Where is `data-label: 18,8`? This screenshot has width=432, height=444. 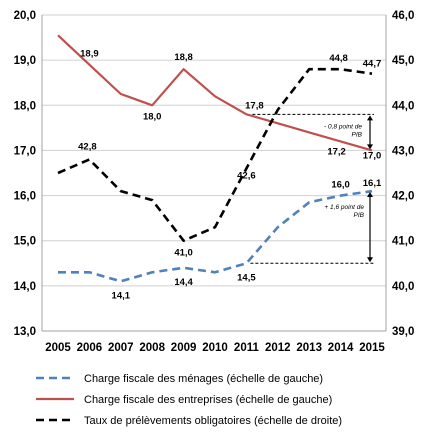
data-label: 18,8 is located at coordinates (183, 57).